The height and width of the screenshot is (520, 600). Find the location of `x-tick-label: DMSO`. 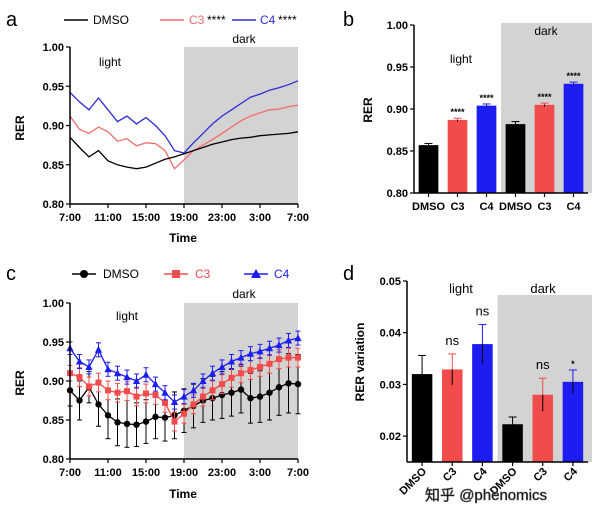

x-tick-label: DMSO is located at coordinates (428, 207).